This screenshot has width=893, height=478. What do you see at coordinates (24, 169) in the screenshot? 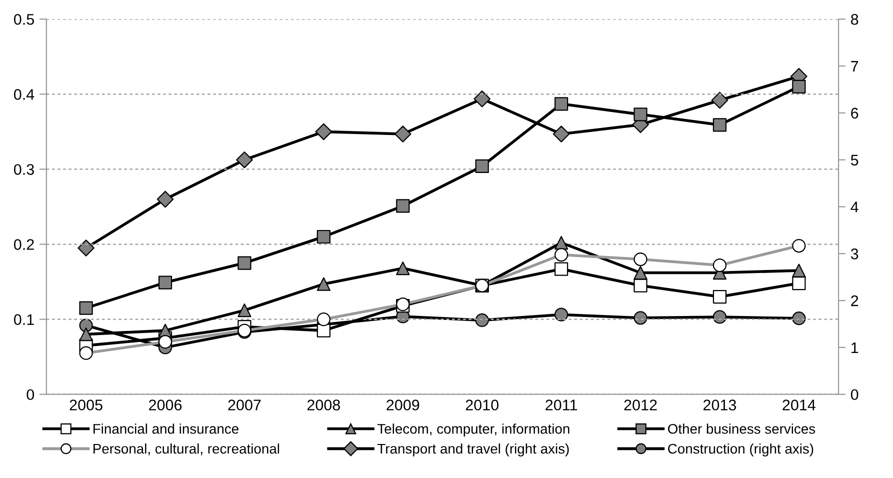
I see `y-tick-label: 0.3` at bounding box center [24, 169].